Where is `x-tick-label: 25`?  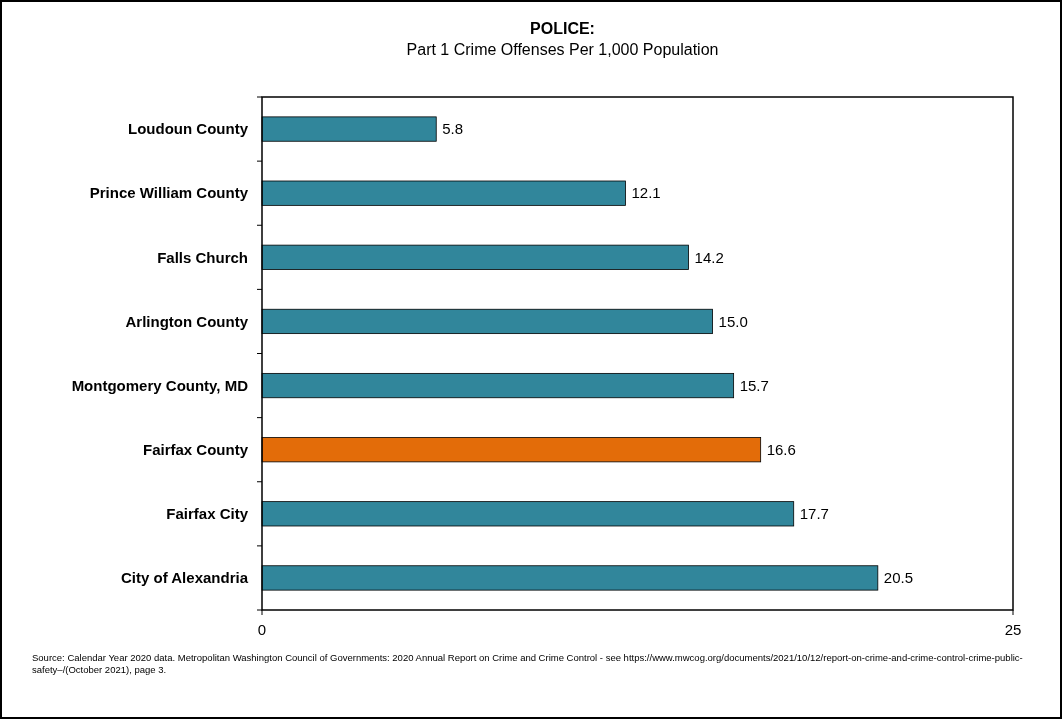 x-tick-label: 25 is located at coordinates (1013, 630).